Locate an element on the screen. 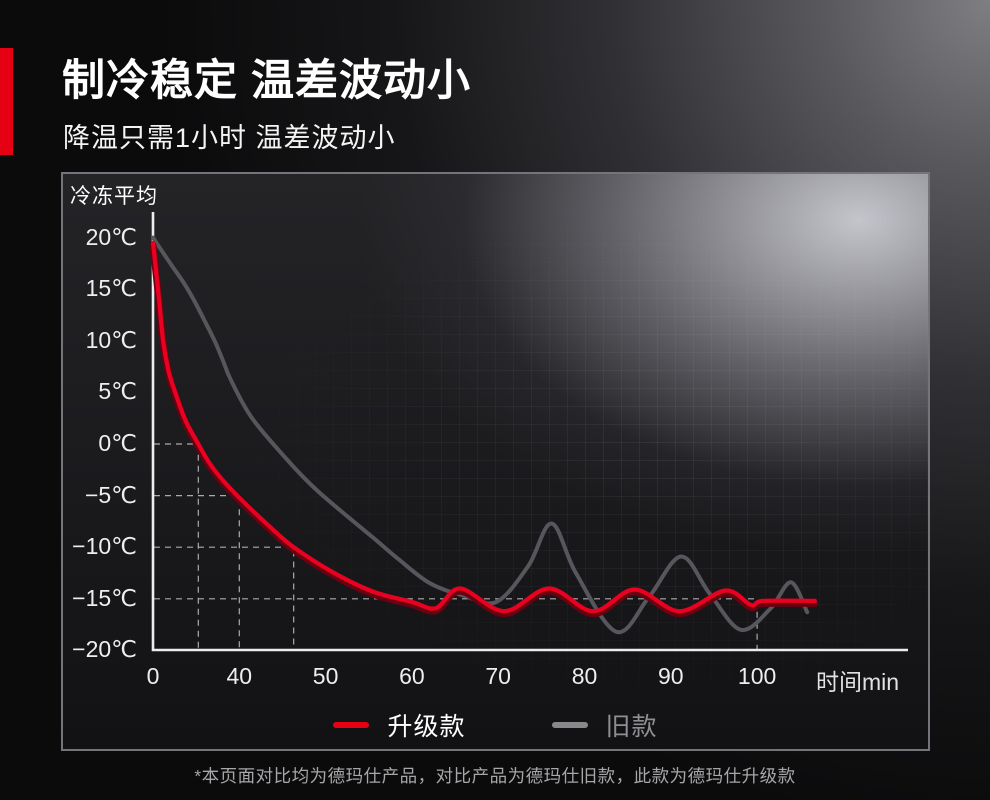 The height and width of the screenshot is (800, 990). x-tick-label: 90 is located at coordinates (671, 676).